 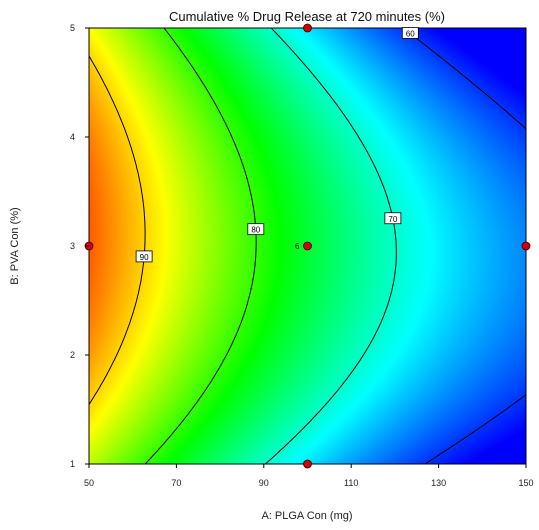 What do you see at coordinates (351, 483) in the screenshot?
I see `x-tick-label: 110` at bounding box center [351, 483].